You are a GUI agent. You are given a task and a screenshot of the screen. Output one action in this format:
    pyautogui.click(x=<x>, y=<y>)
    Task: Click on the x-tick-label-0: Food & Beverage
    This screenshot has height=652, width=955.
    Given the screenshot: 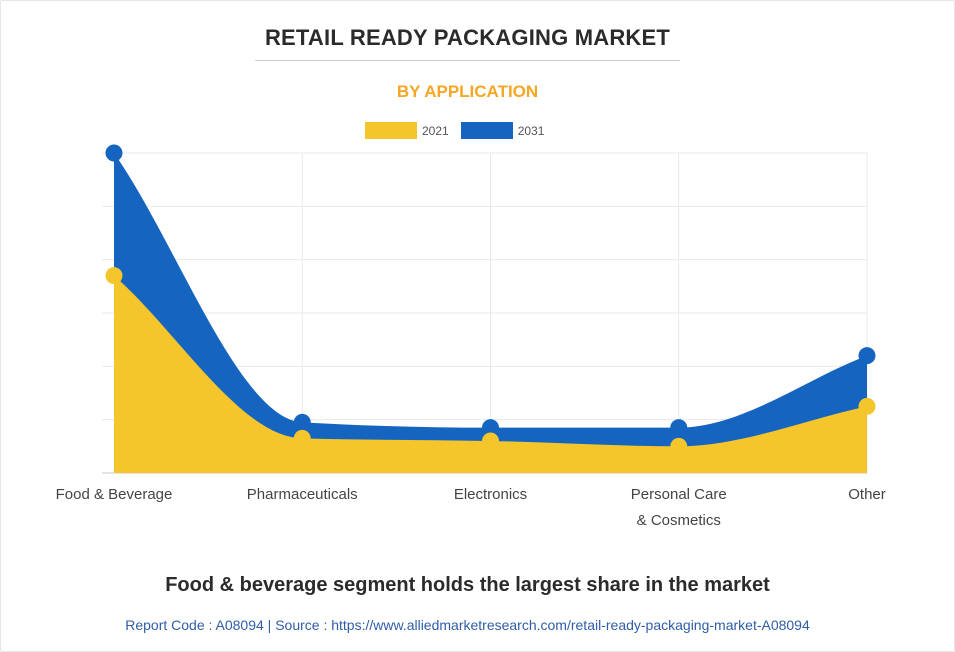 What is the action you would take?
    pyautogui.click(x=114, y=494)
    